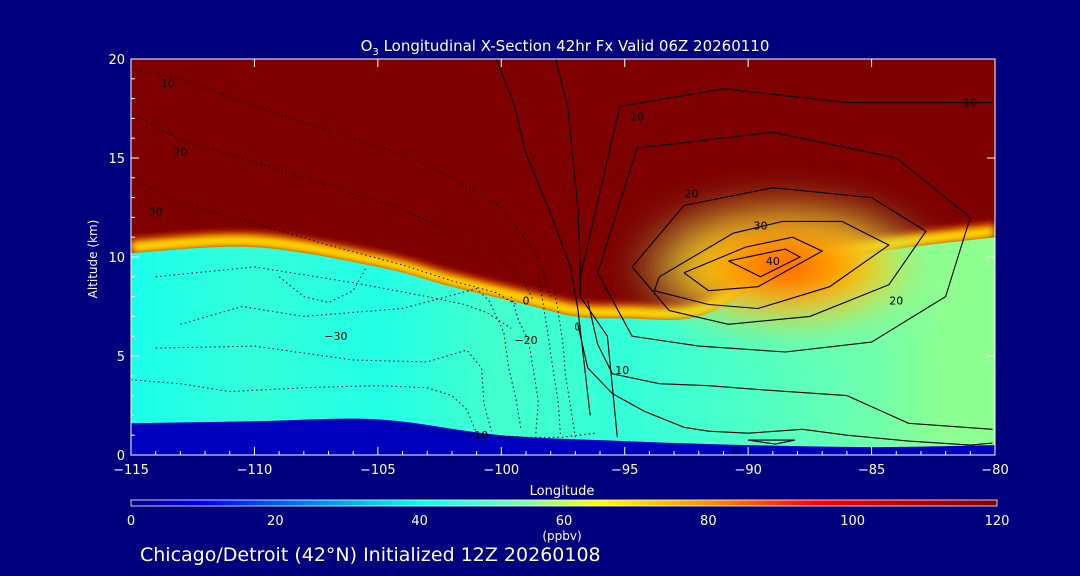 The height and width of the screenshot is (576, 1080). Describe the element at coordinates (476, 435) in the screenshot. I see `contour-label: −10` at that location.